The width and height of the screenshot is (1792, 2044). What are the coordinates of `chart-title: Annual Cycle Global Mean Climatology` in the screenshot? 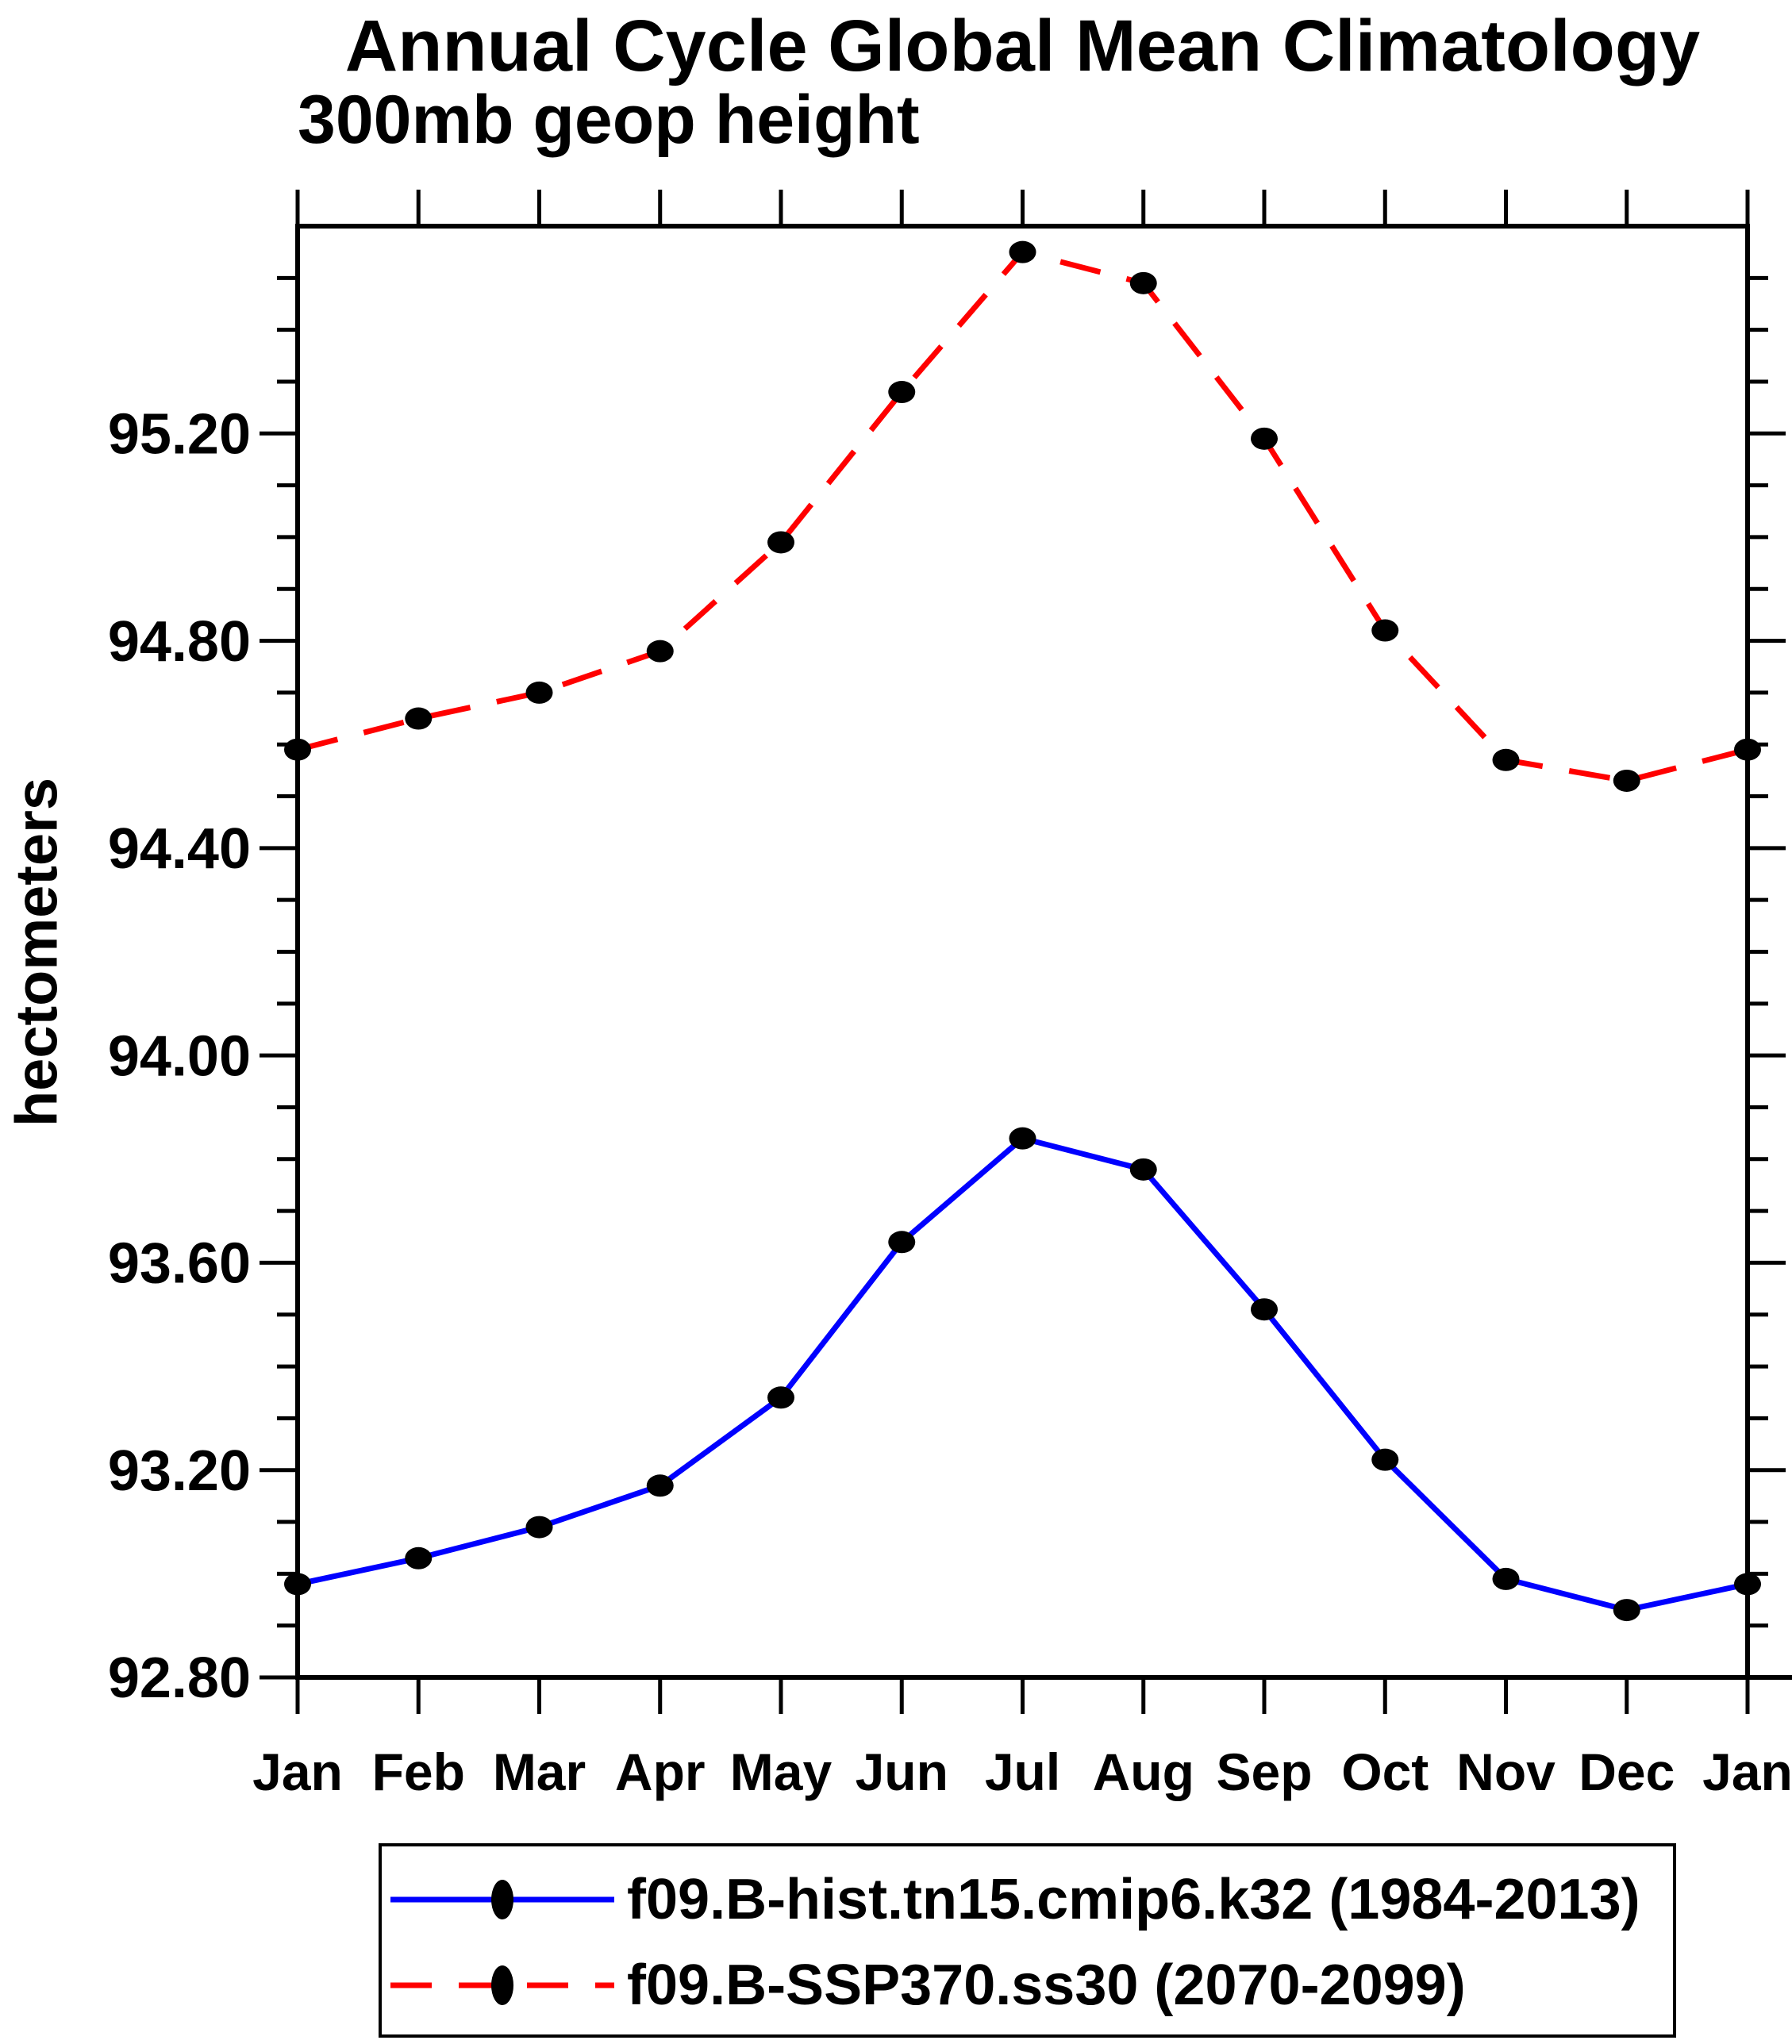 It's located at (1022, 46).